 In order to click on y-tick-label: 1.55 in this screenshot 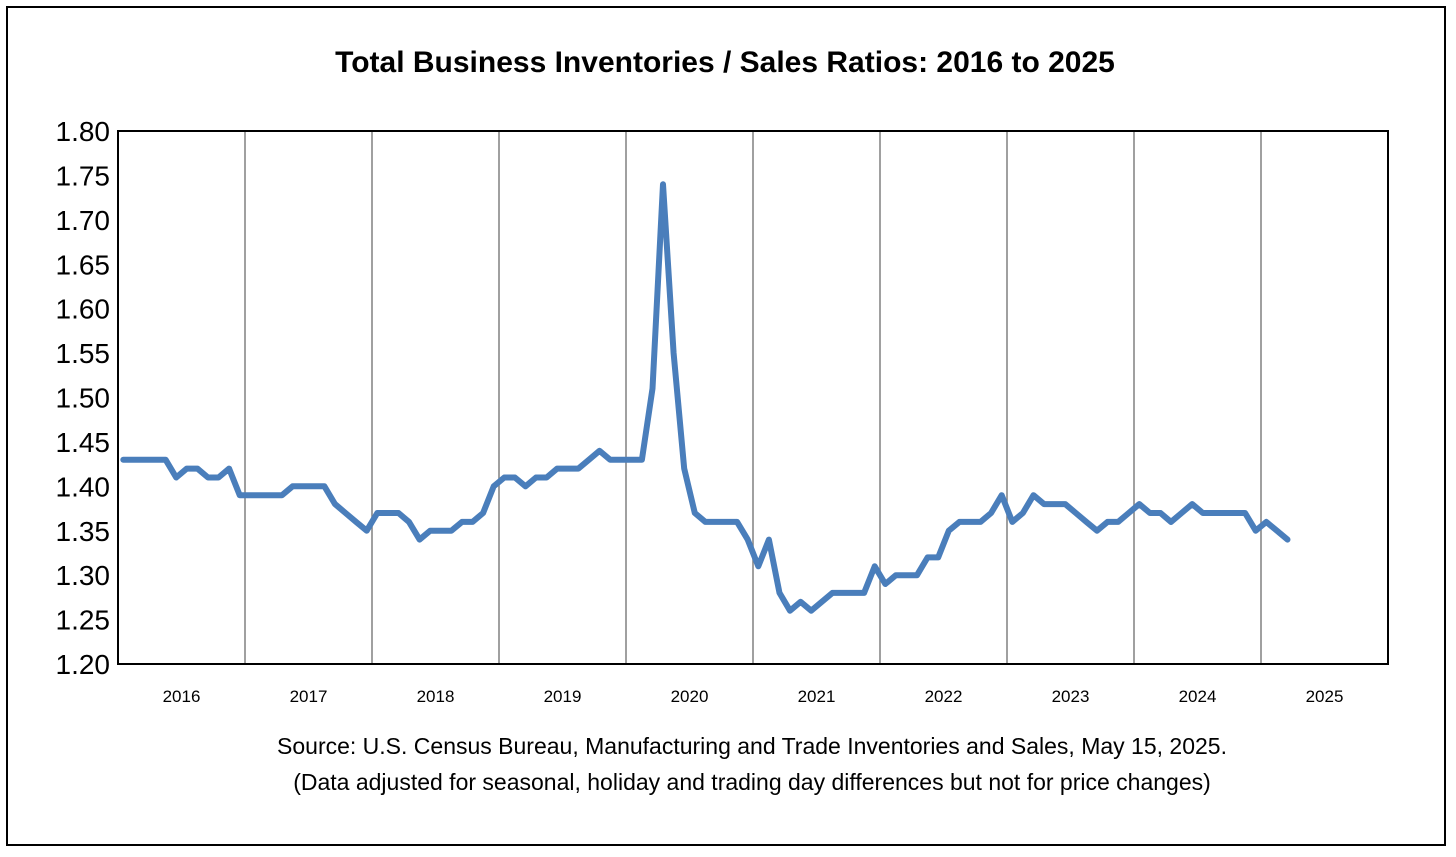, I will do `click(83, 353)`.